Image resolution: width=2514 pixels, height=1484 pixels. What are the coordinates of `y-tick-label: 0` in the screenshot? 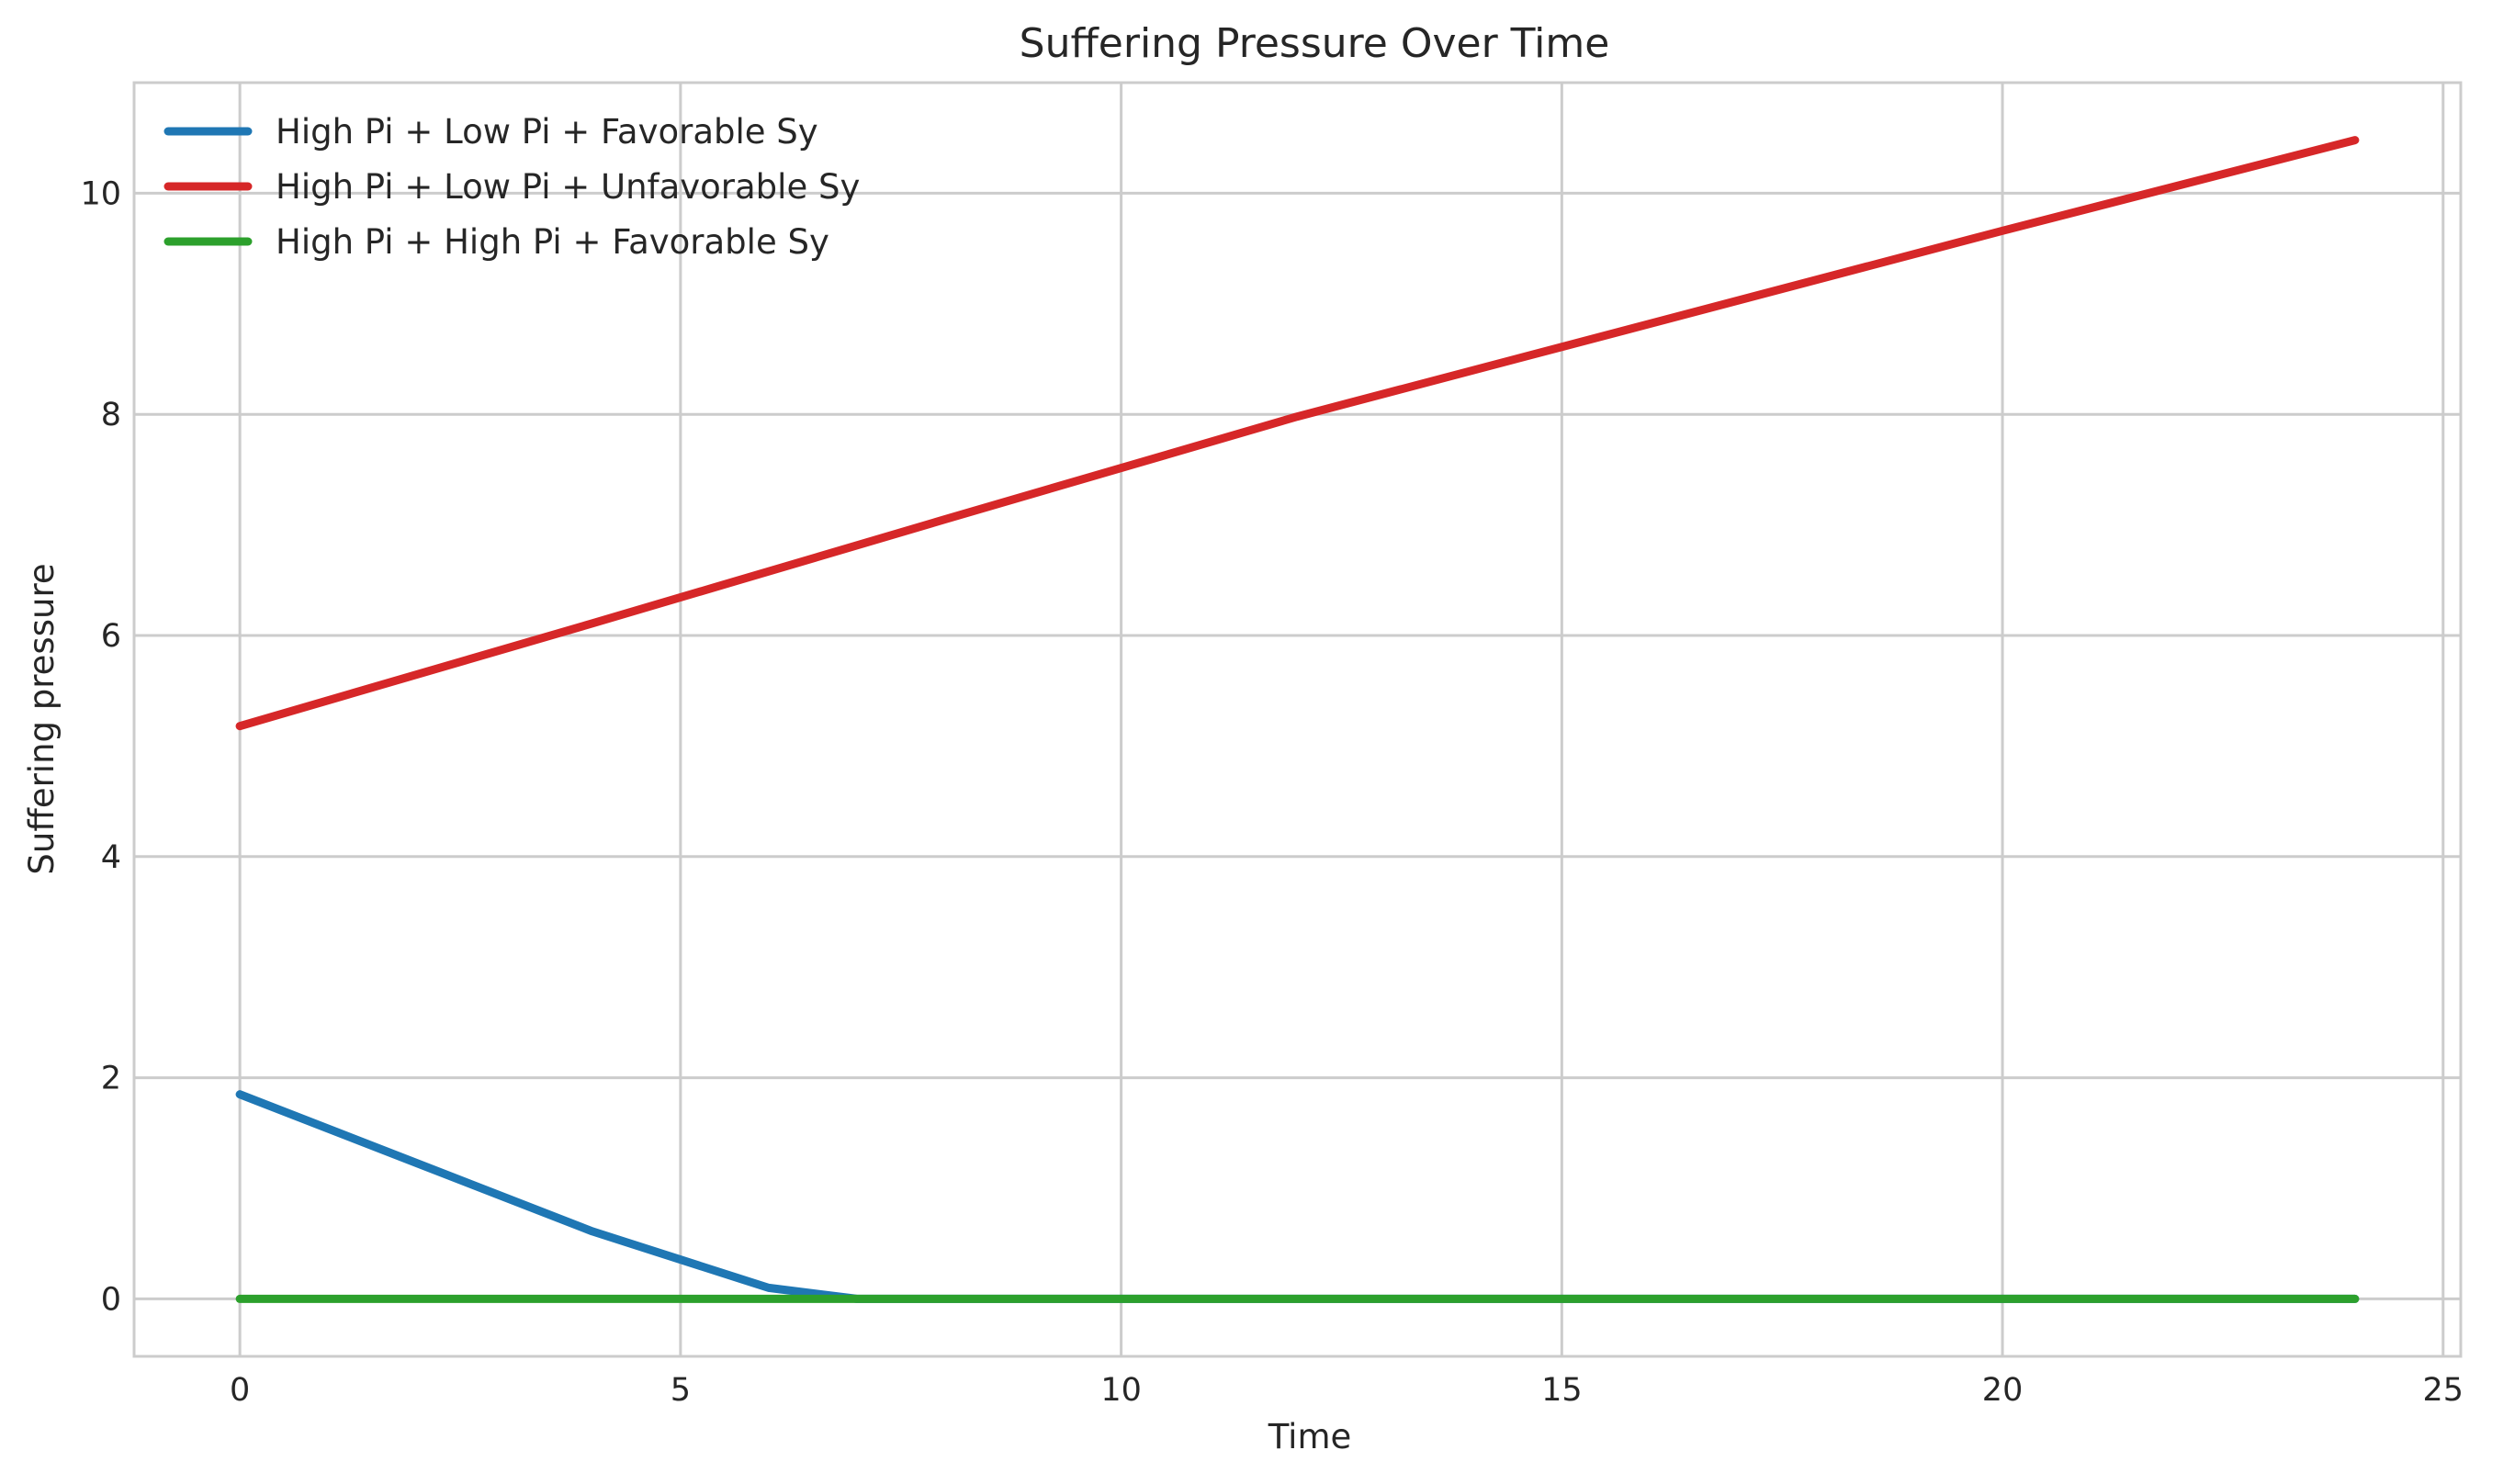 It's located at (111, 1300).